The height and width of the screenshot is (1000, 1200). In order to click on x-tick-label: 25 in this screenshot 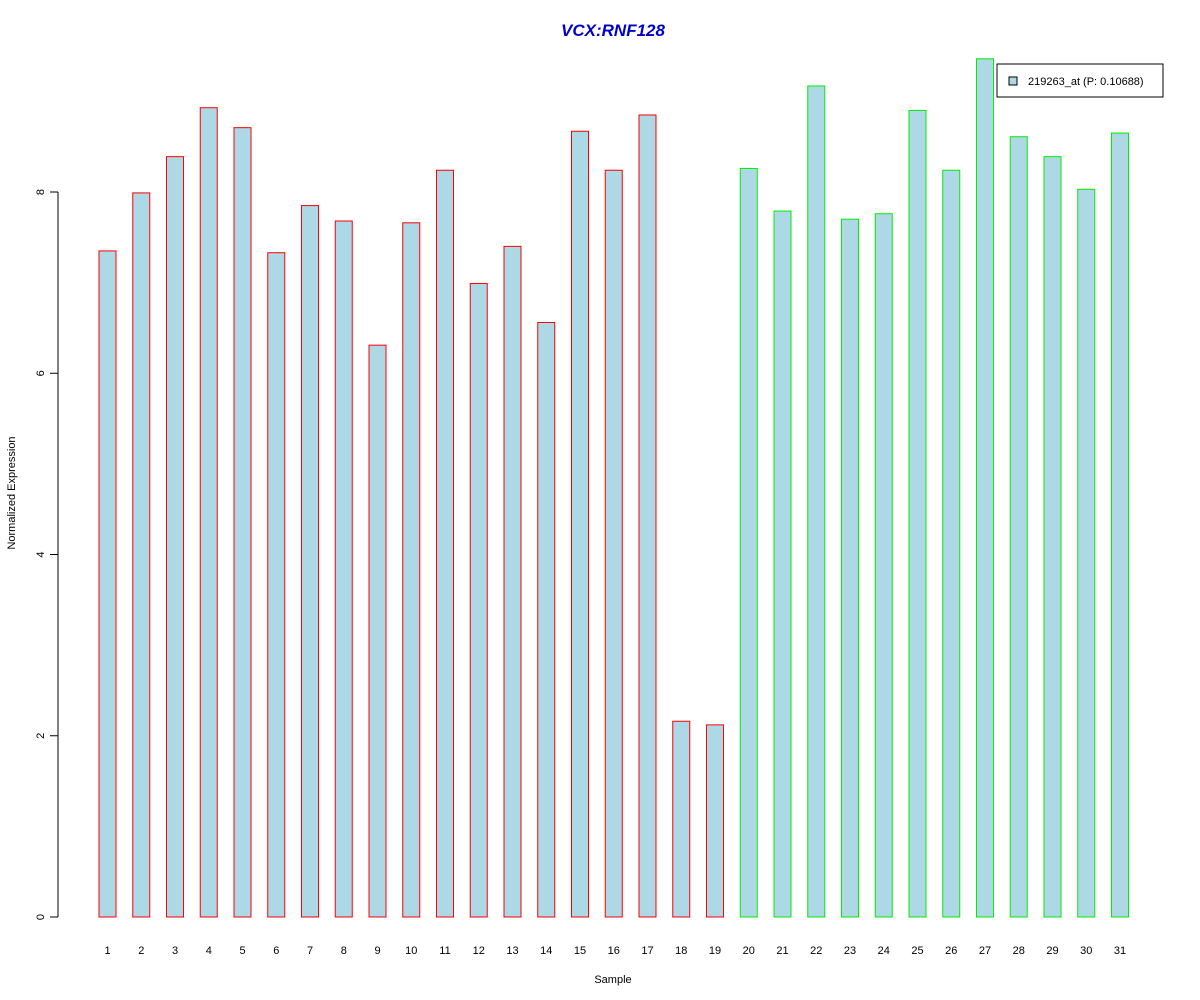, I will do `click(917, 951)`.